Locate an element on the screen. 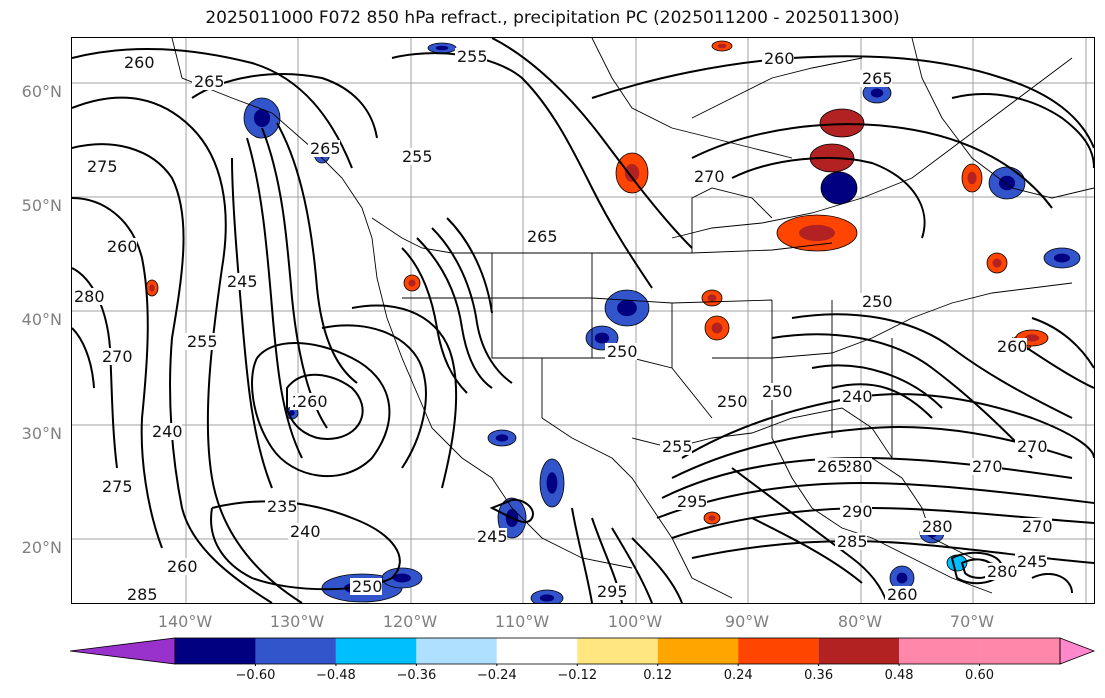 The width and height of the screenshot is (1105, 698). contour-label: 245 is located at coordinates (242, 281).